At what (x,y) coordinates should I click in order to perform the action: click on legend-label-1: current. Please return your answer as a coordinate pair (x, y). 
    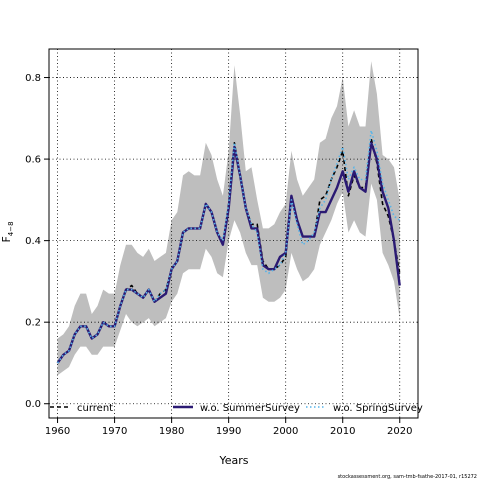
    Looking at the image, I should click on (95, 408).